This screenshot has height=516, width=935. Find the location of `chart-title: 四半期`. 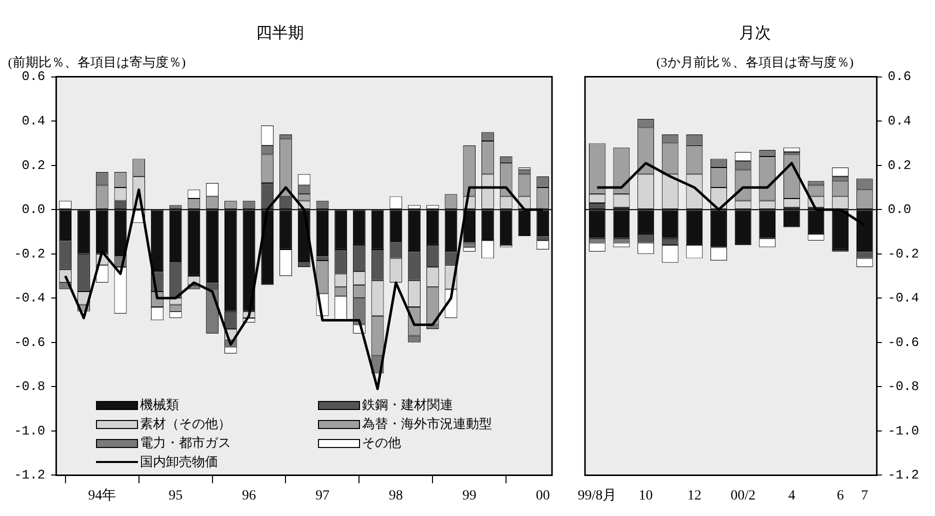

chart-title: 四半期 is located at coordinates (280, 33).